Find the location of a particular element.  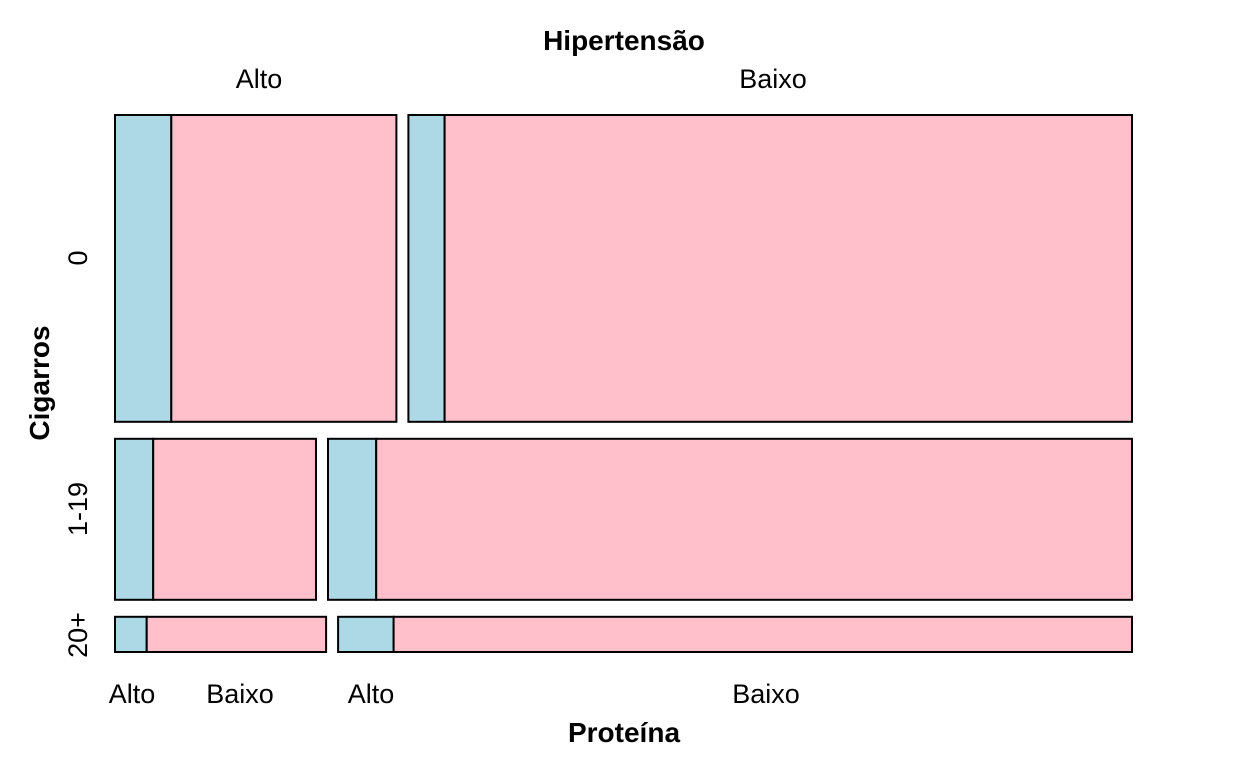

tile-cig-1-19-hip-alto-prot-alto is located at coordinates (134, 519).